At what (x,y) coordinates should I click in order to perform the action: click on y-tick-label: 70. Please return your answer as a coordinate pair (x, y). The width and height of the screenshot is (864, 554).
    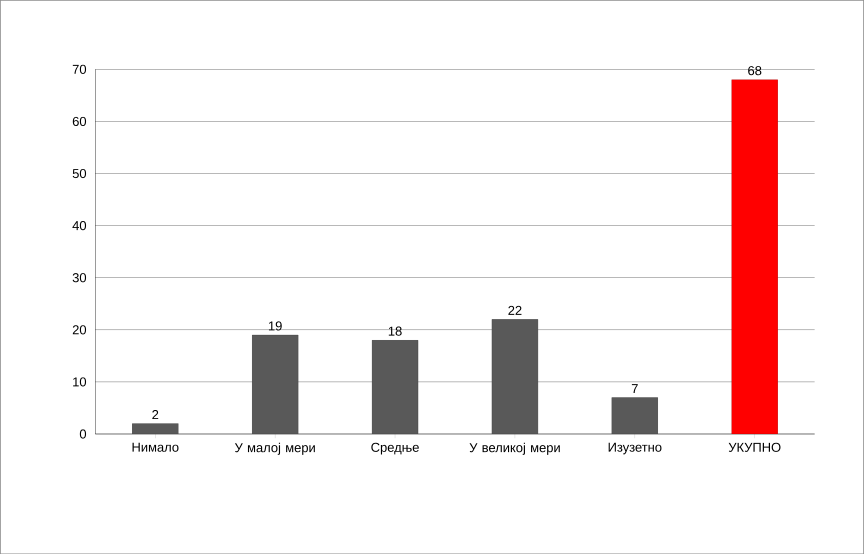
    Looking at the image, I should click on (79, 69).